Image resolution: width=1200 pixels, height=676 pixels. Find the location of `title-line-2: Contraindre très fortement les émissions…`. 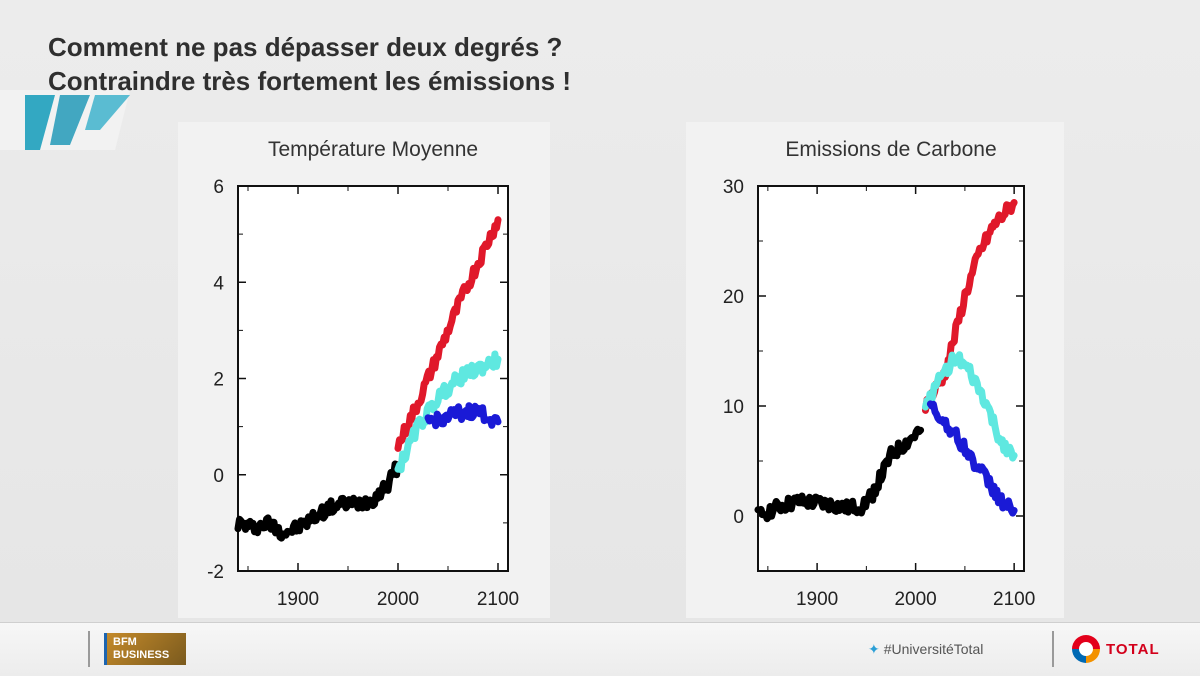

title-line-2: Contraindre très fortement les émissions… is located at coordinates (310, 81).